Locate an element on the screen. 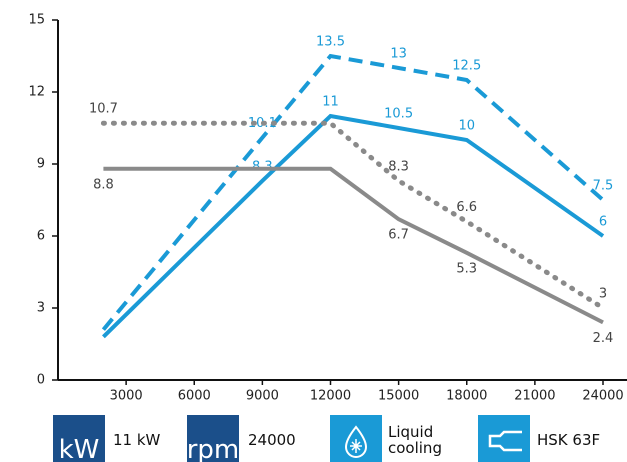  tool is located at coordinates (505, 441).